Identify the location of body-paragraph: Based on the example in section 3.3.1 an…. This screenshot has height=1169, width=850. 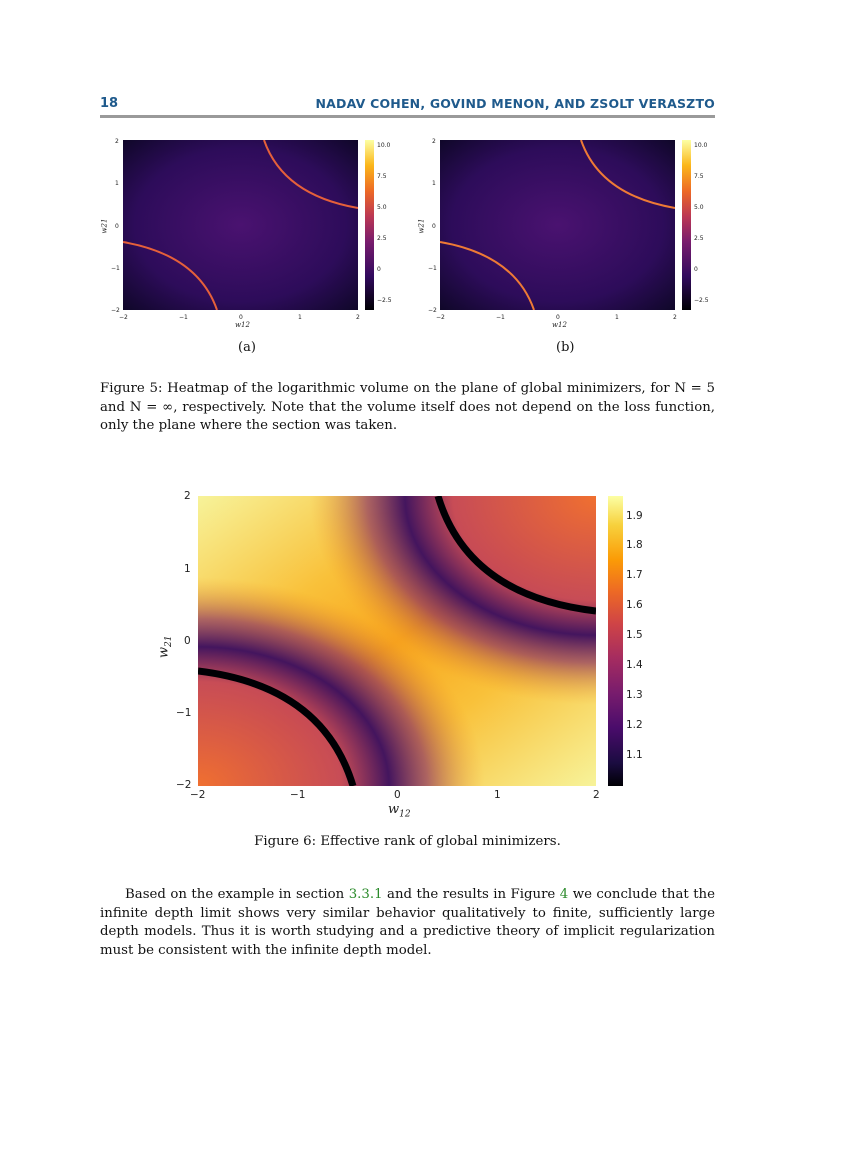
(407, 922).